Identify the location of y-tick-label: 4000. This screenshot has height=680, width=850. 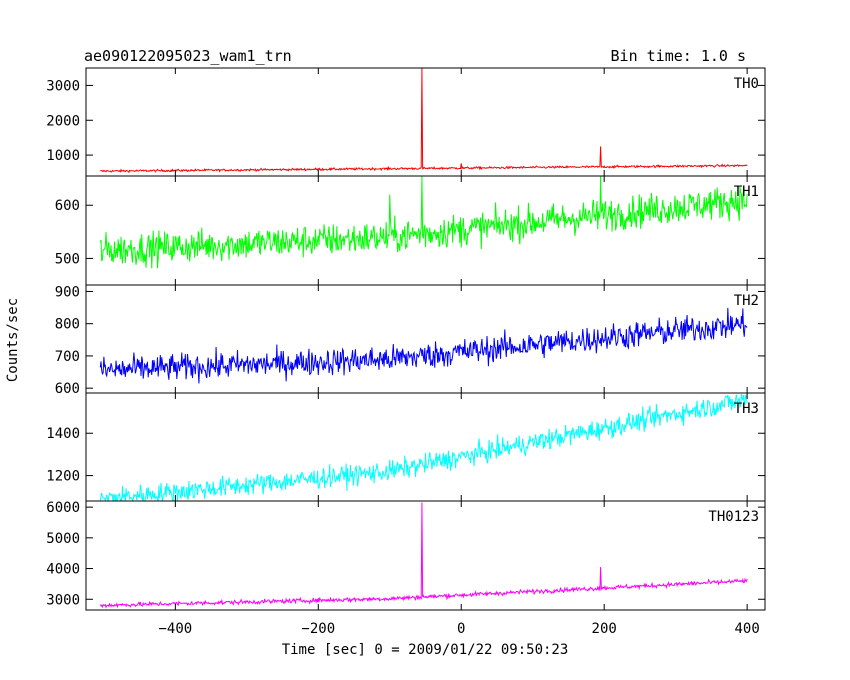
(63, 570).